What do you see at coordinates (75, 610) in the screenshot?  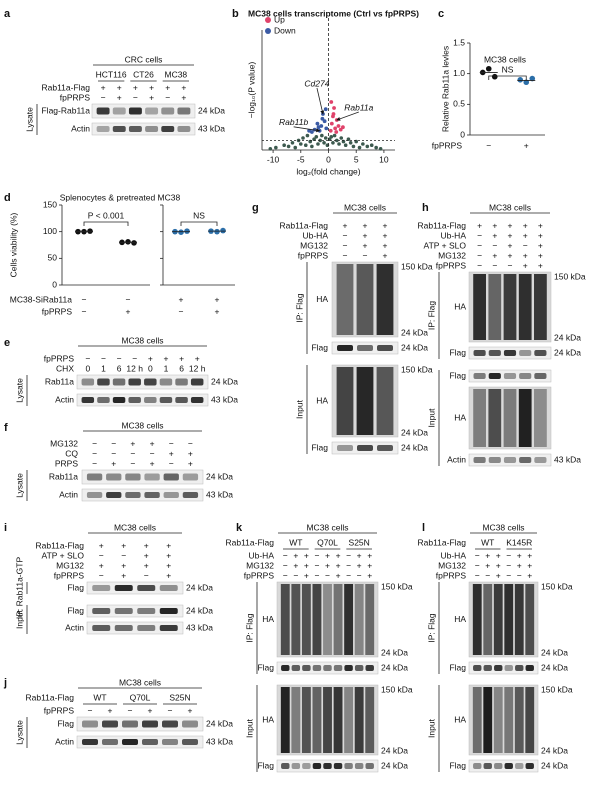 I see `blot-label: Flag` at bounding box center [75, 610].